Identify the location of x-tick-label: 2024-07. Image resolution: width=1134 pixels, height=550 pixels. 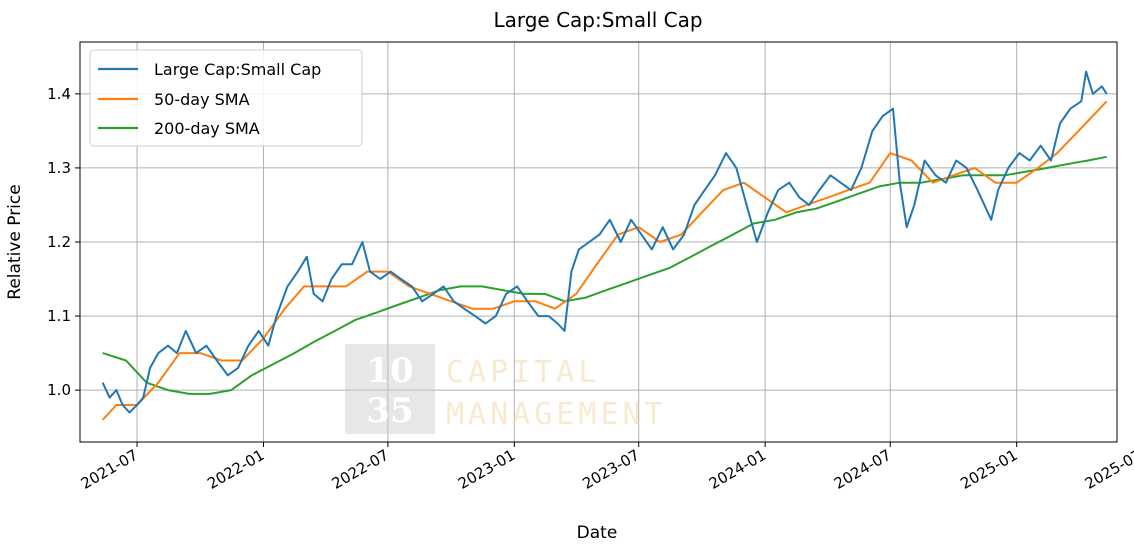
(862, 469).